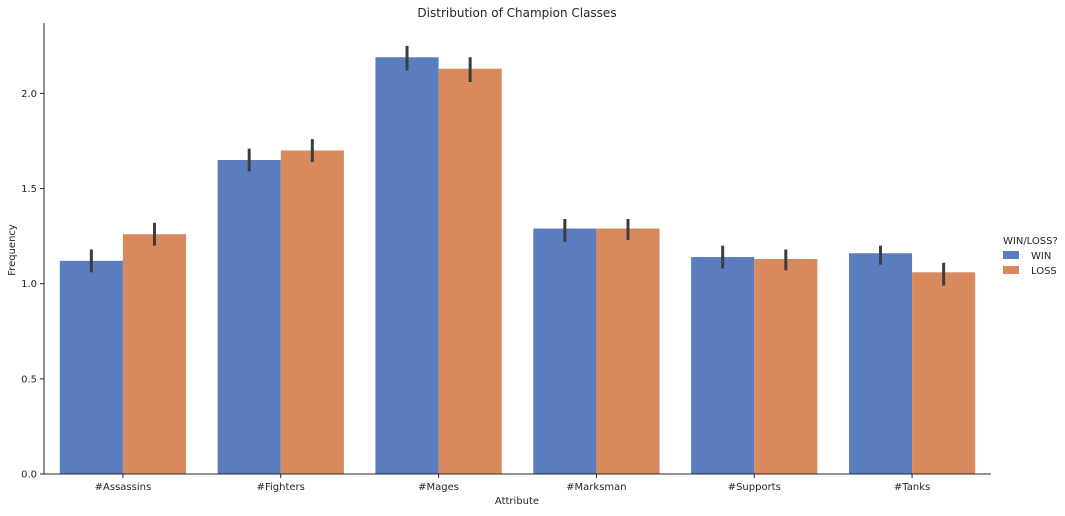 This screenshot has width=1065, height=516. What do you see at coordinates (1030, 241) in the screenshot?
I see `legend-title: WIN/LOSS?` at bounding box center [1030, 241].